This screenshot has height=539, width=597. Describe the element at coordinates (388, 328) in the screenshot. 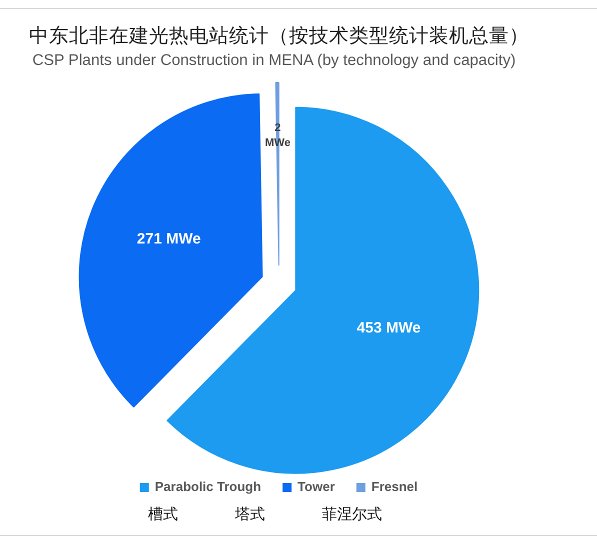

I see `data-label: 453 MWe` at that location.